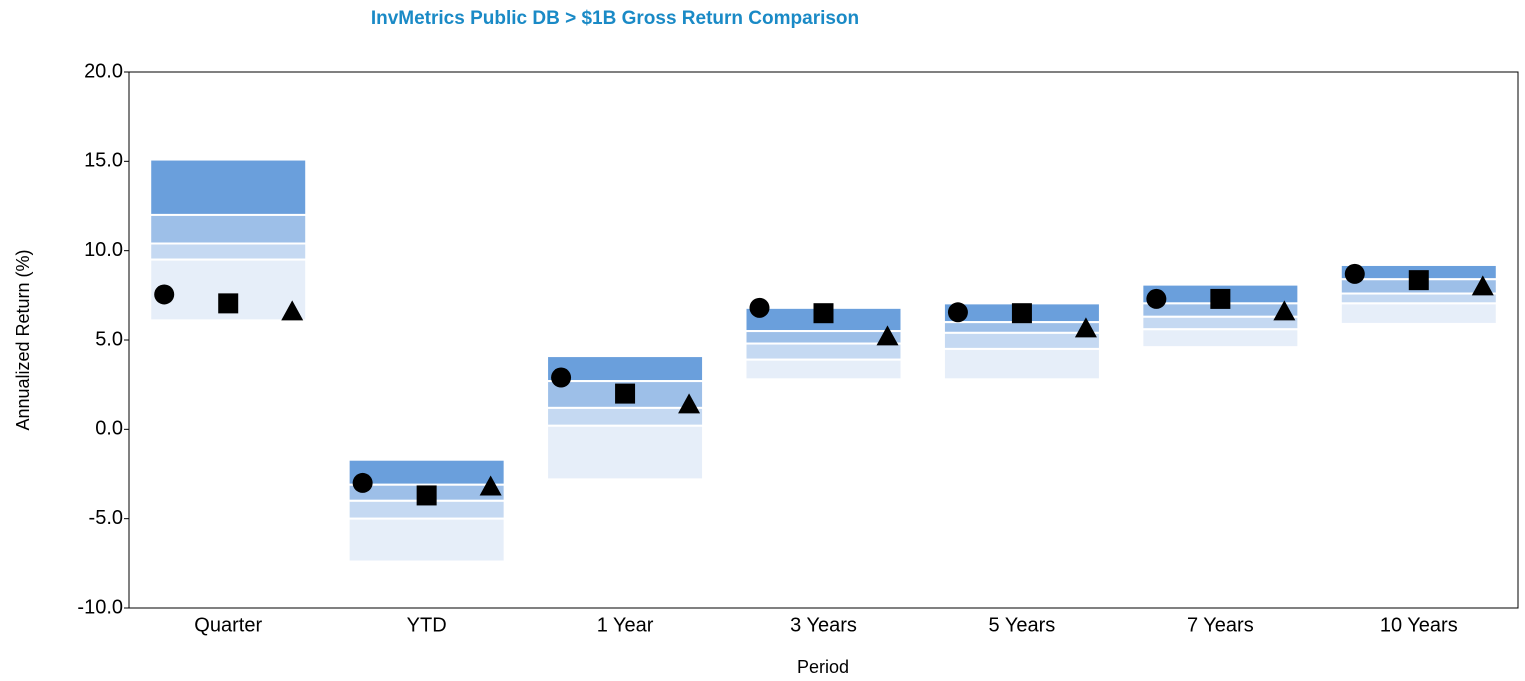 The height and width of the screenshot is (681, 1525). What do you see at coordinates (823, 625) in the screenshot?
I see `x-tick-label: 3 Years` at bounding box center [823, 625].